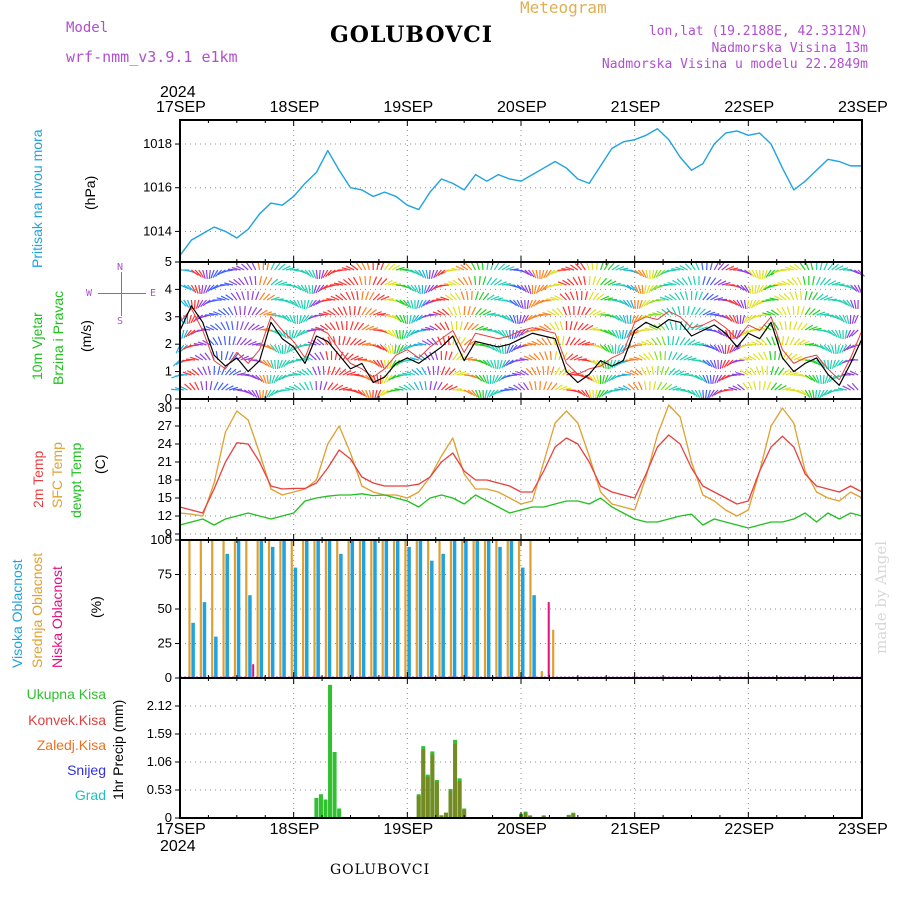  I want to click on ytick-label: 50, so click(165, 608).